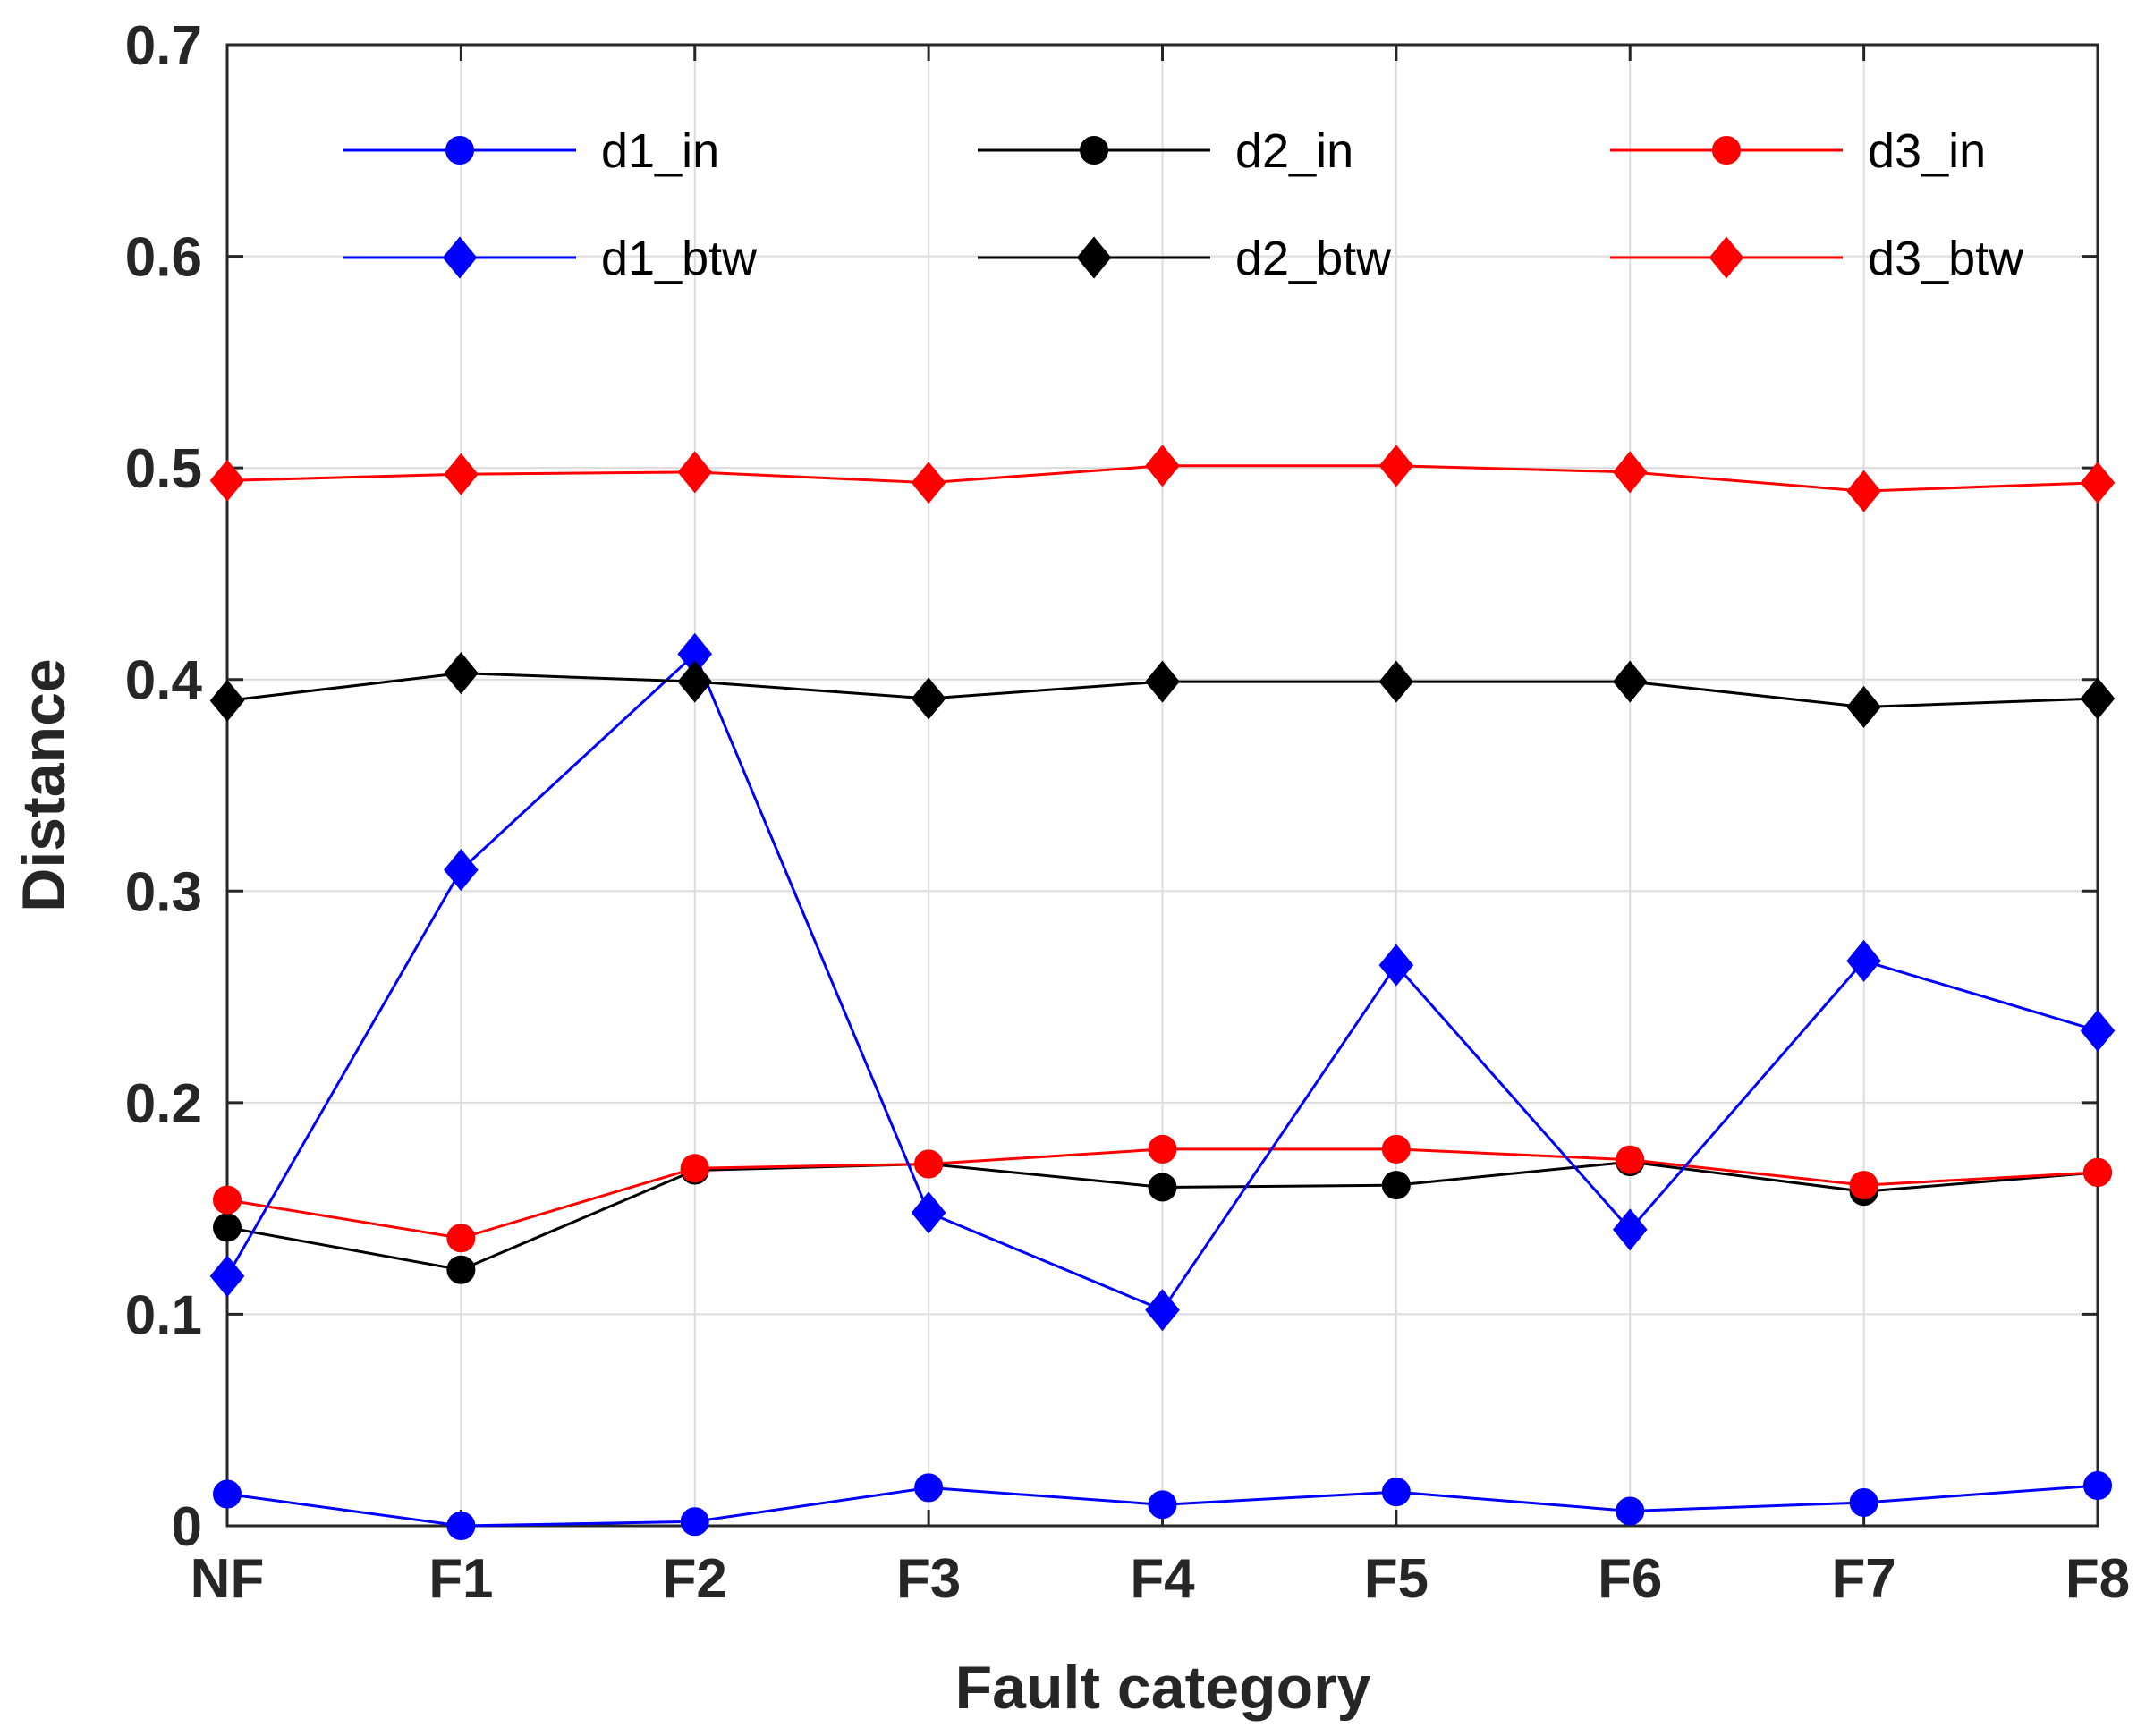  I want to click on legend-item-d2-in: d2_in, so click(1165, 151).